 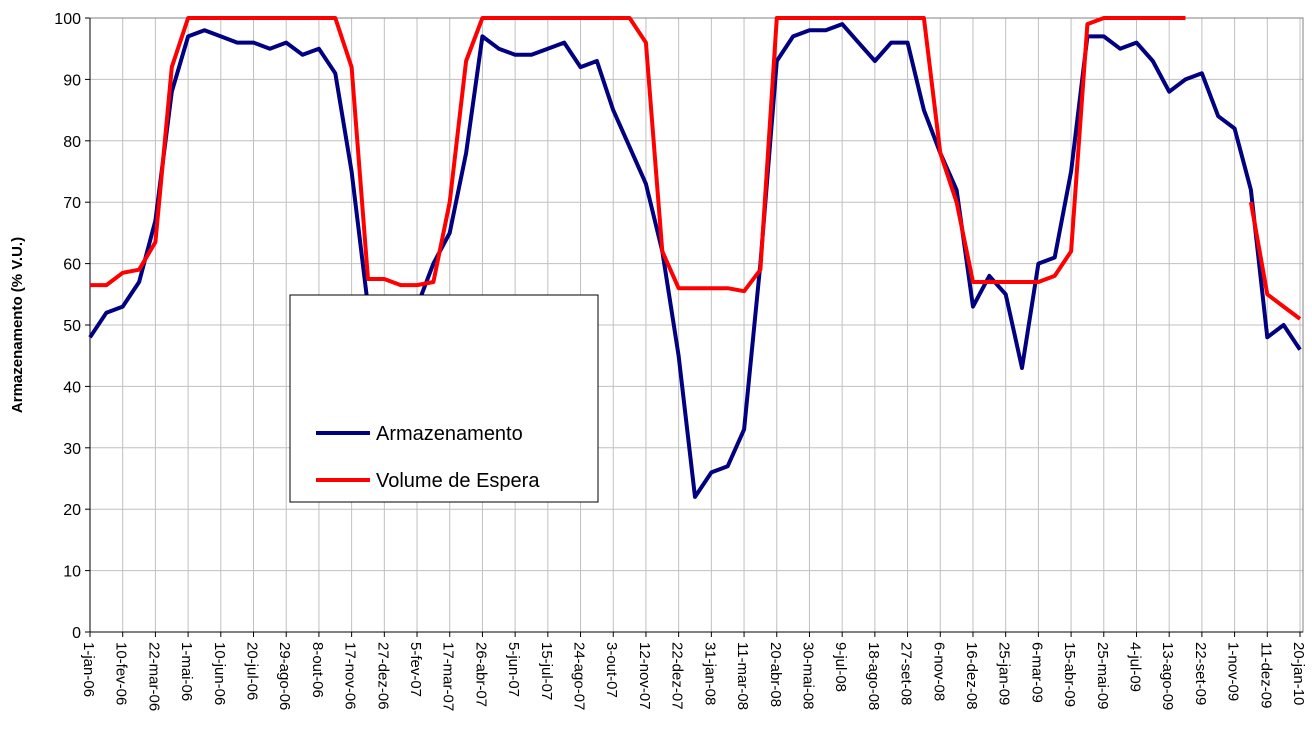 I want to click on y-tick-label: 90, so click(x=72, y=80).